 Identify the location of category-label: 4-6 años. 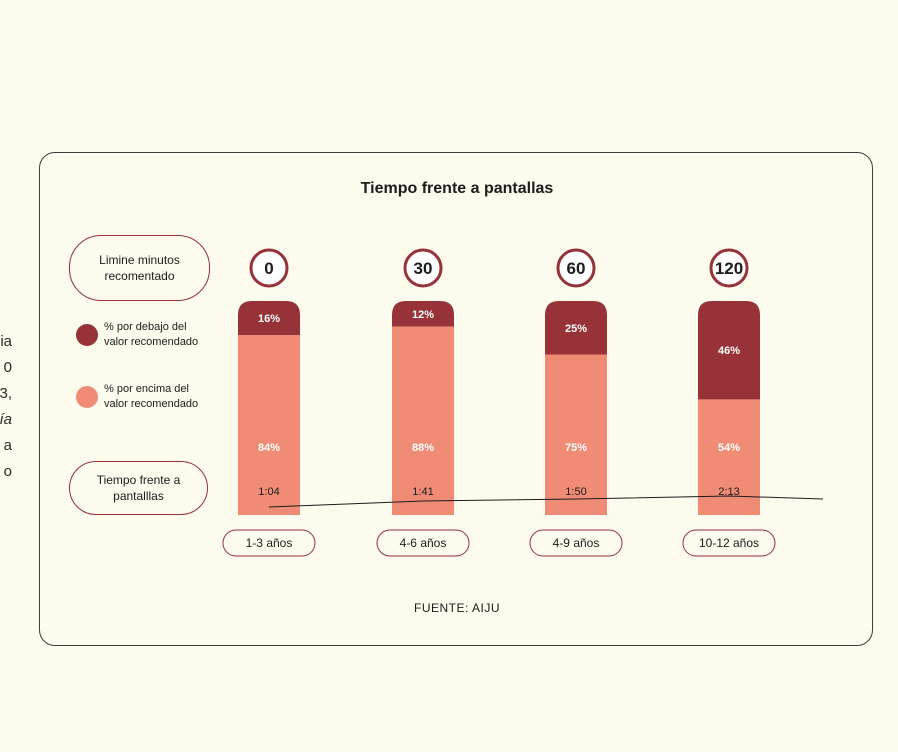
(423, 543).